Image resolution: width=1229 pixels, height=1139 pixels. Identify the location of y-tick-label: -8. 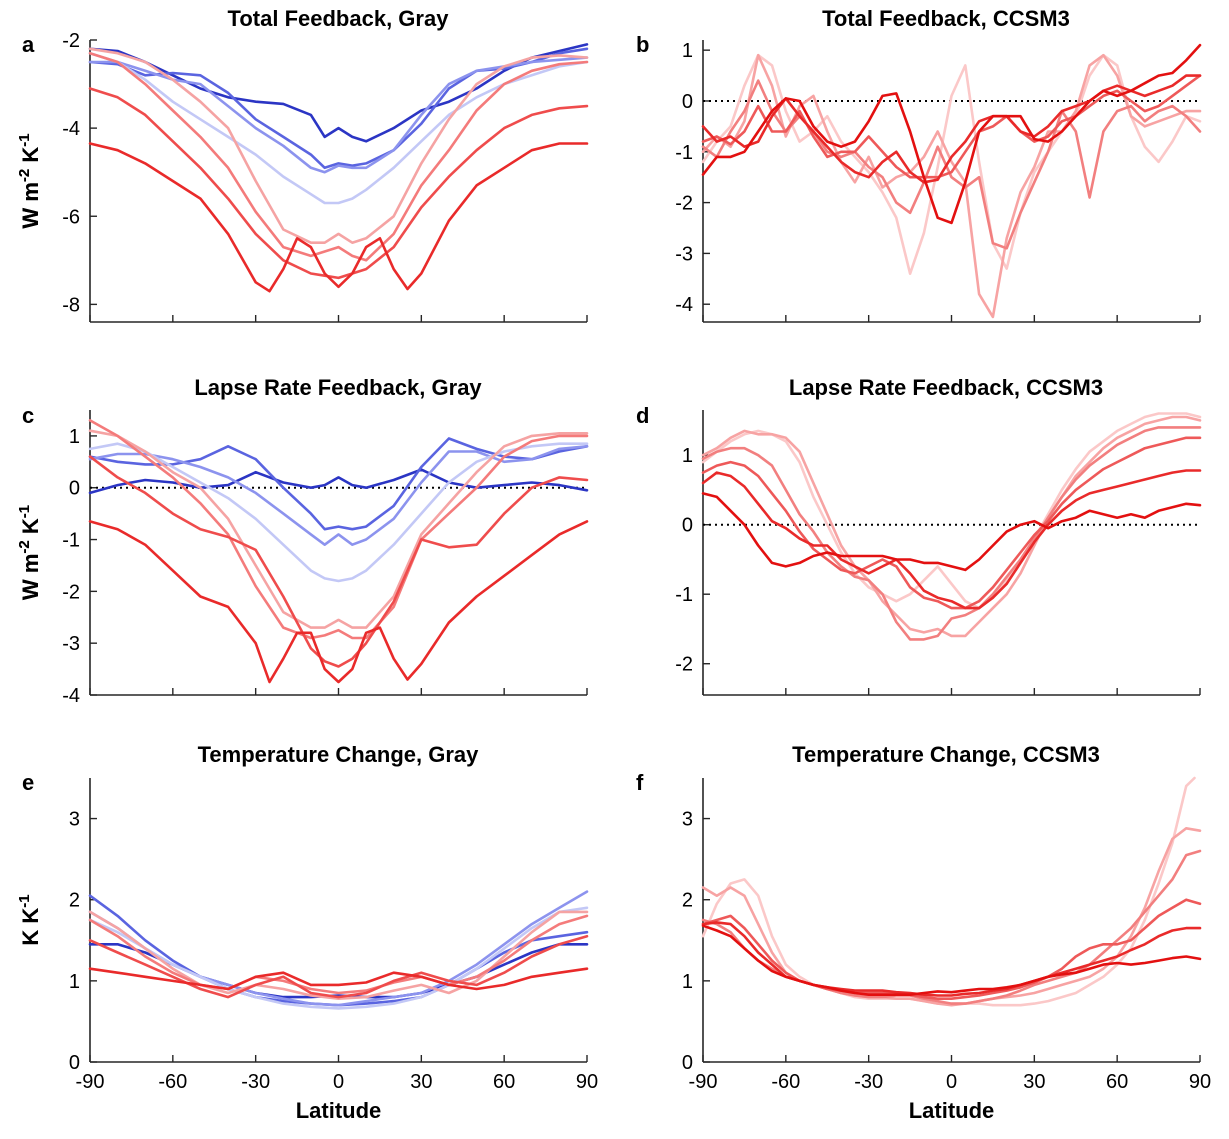
(71, 305).